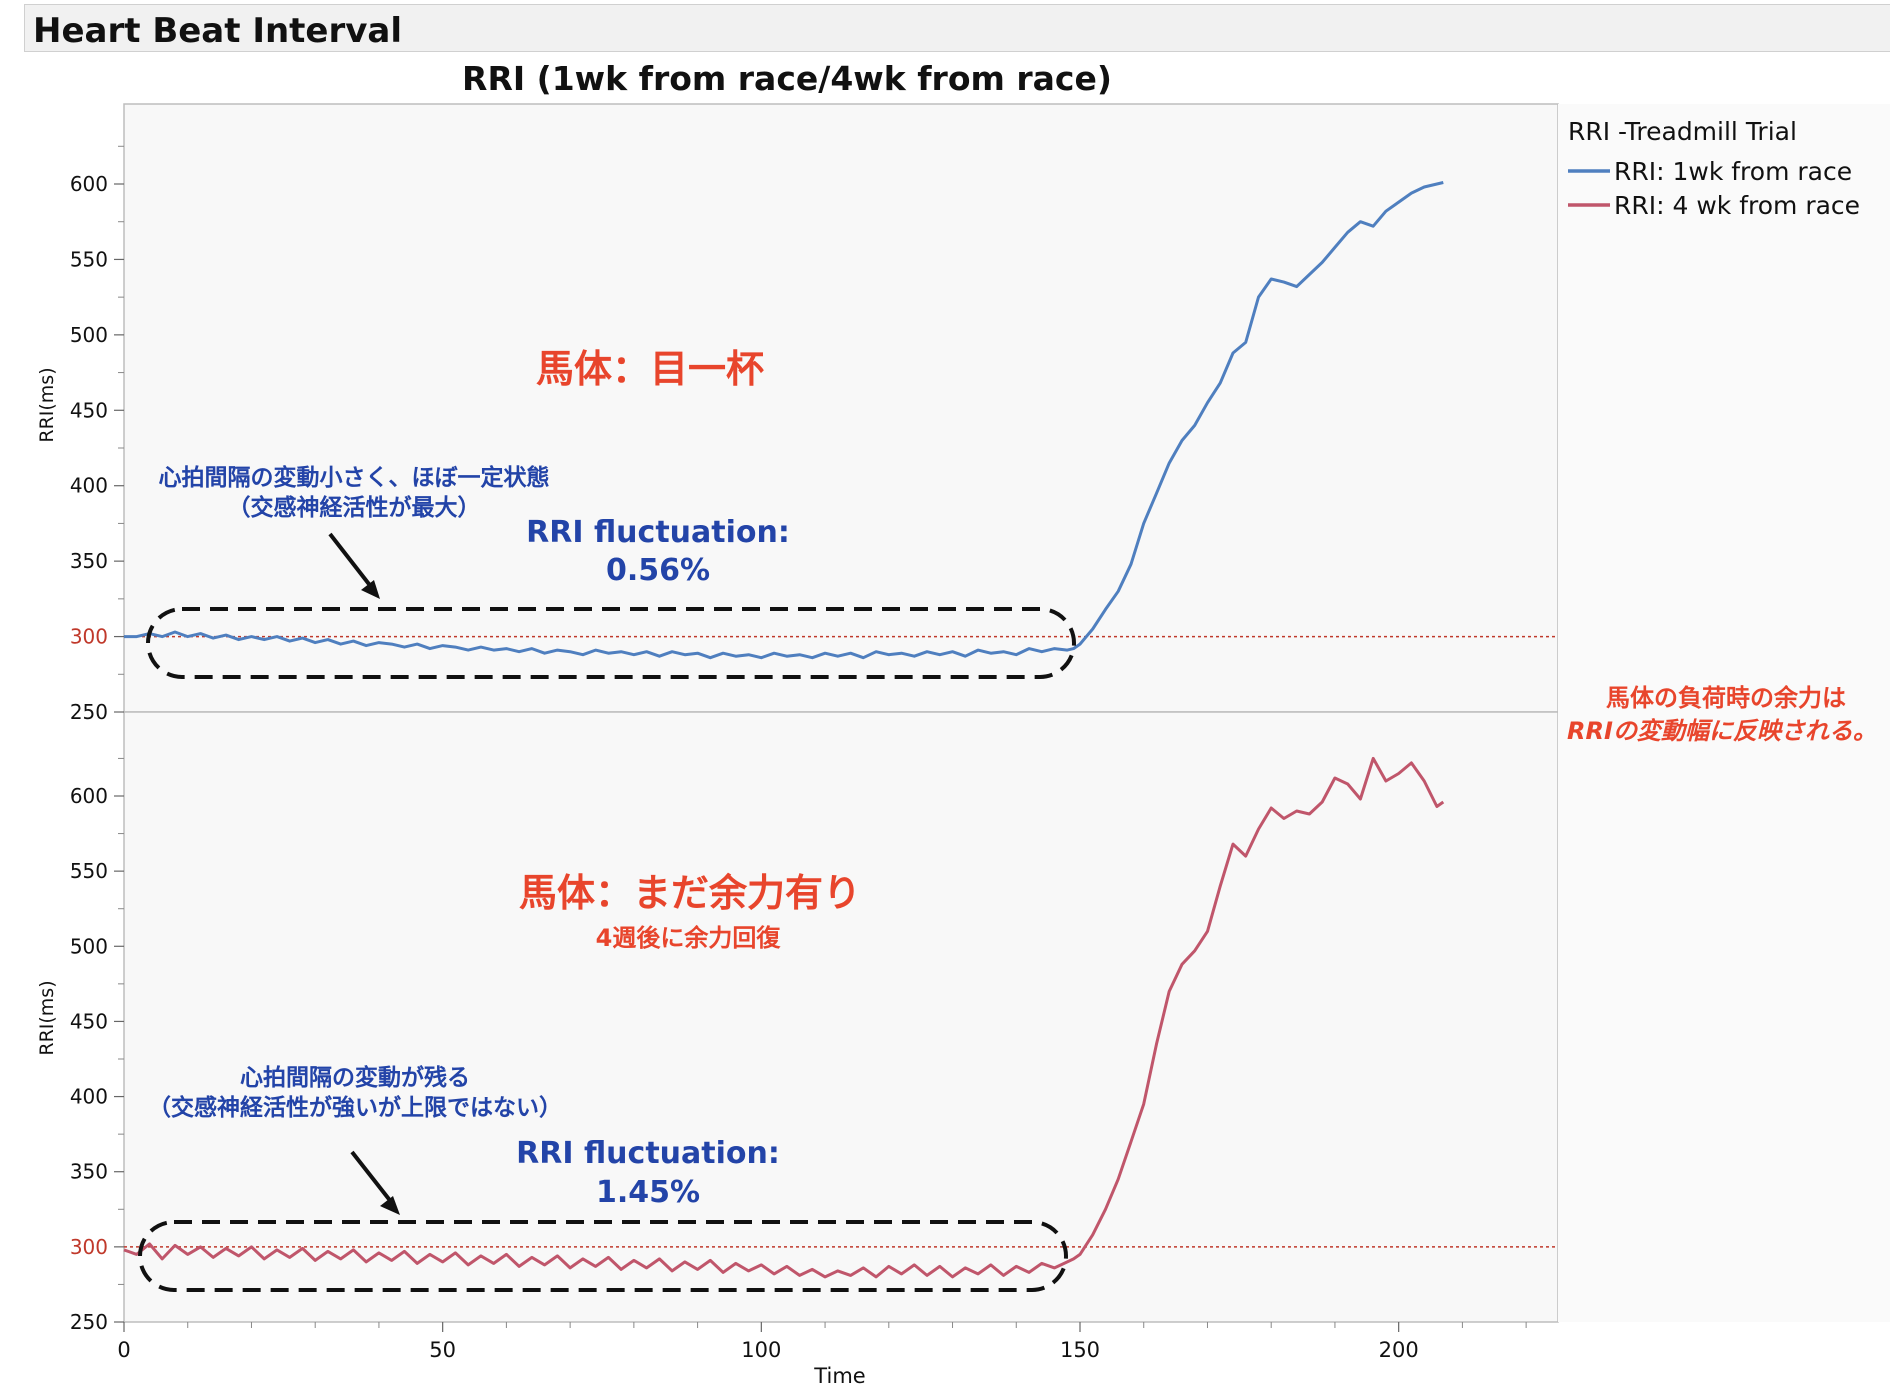  Describe the element at coordinates (761, 1350) in the screenshot. I see `x-tick-label: 100` at that location.